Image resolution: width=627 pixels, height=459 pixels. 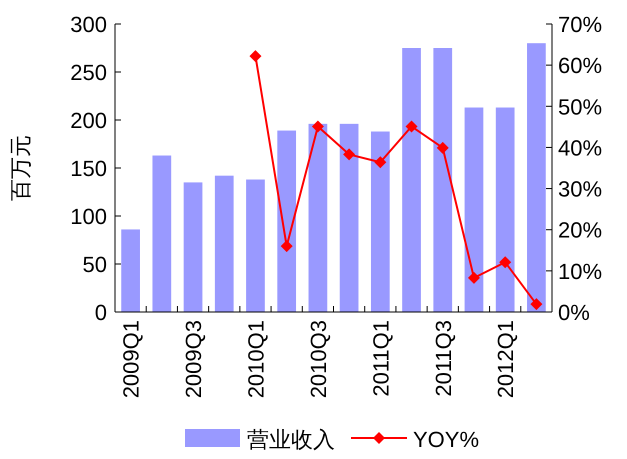 I want to click on x-tick-label: 2009Q3, so click(x=193, y=359).